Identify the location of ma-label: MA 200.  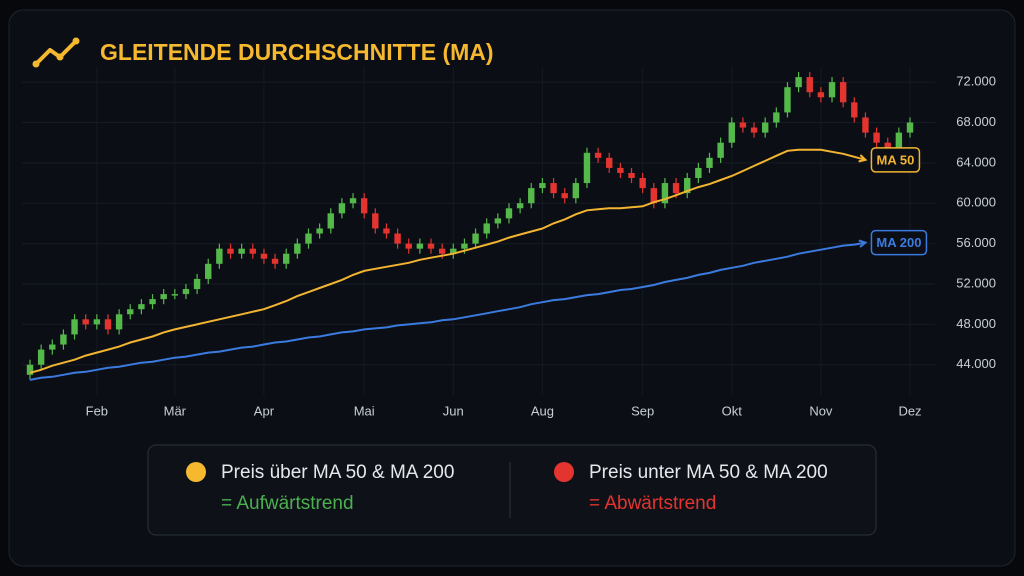
(898, 242).